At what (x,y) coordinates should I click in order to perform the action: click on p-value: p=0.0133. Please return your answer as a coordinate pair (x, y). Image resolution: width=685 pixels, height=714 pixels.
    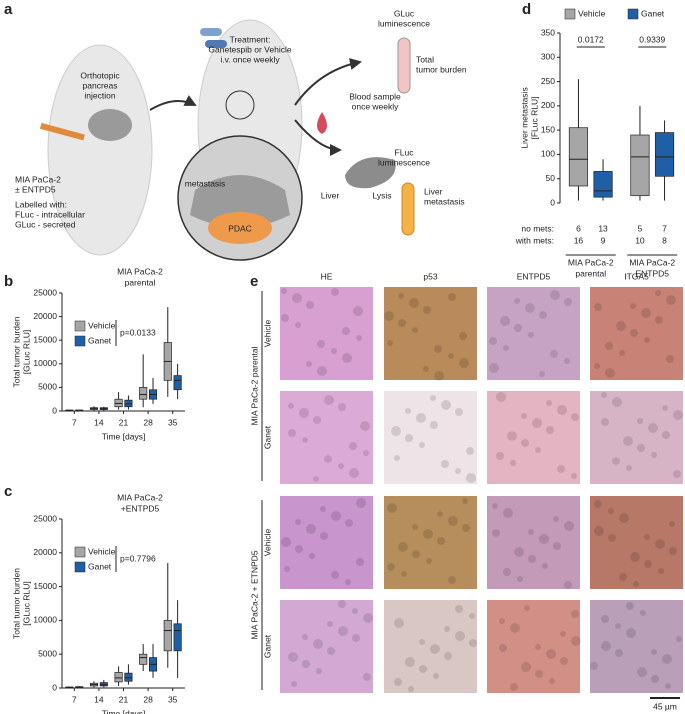
    Looking at the image, I should click on (138, 332).